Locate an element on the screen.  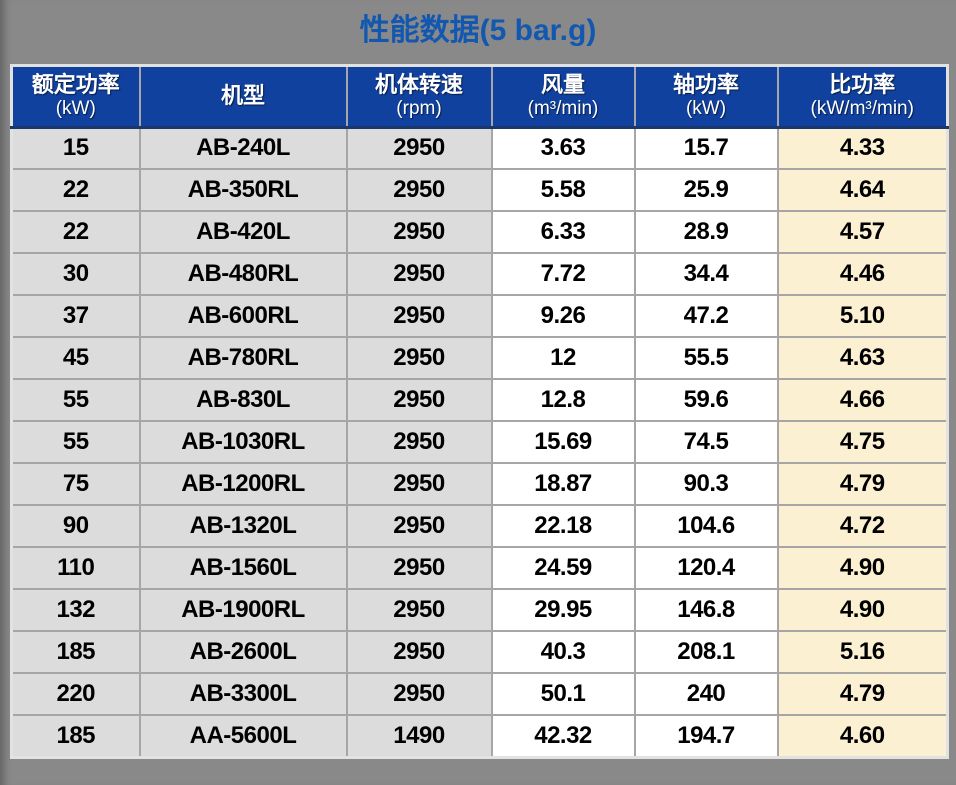
table-row: 55 AB-830L 2950 12.8 59.6 4.66 is located at coordinates (479, 400).